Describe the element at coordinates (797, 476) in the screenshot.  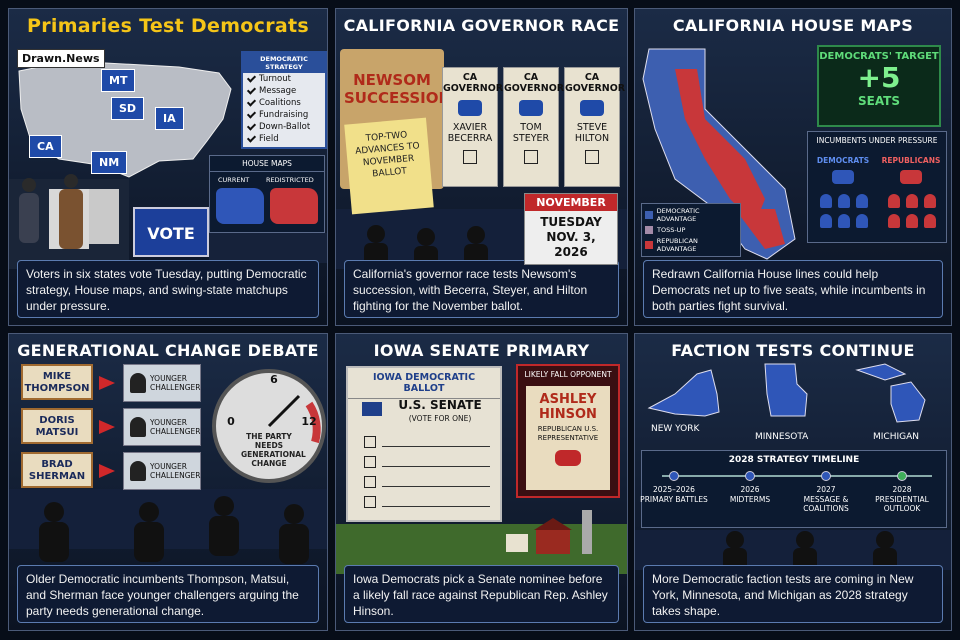
I see `timeline-line` at that location.